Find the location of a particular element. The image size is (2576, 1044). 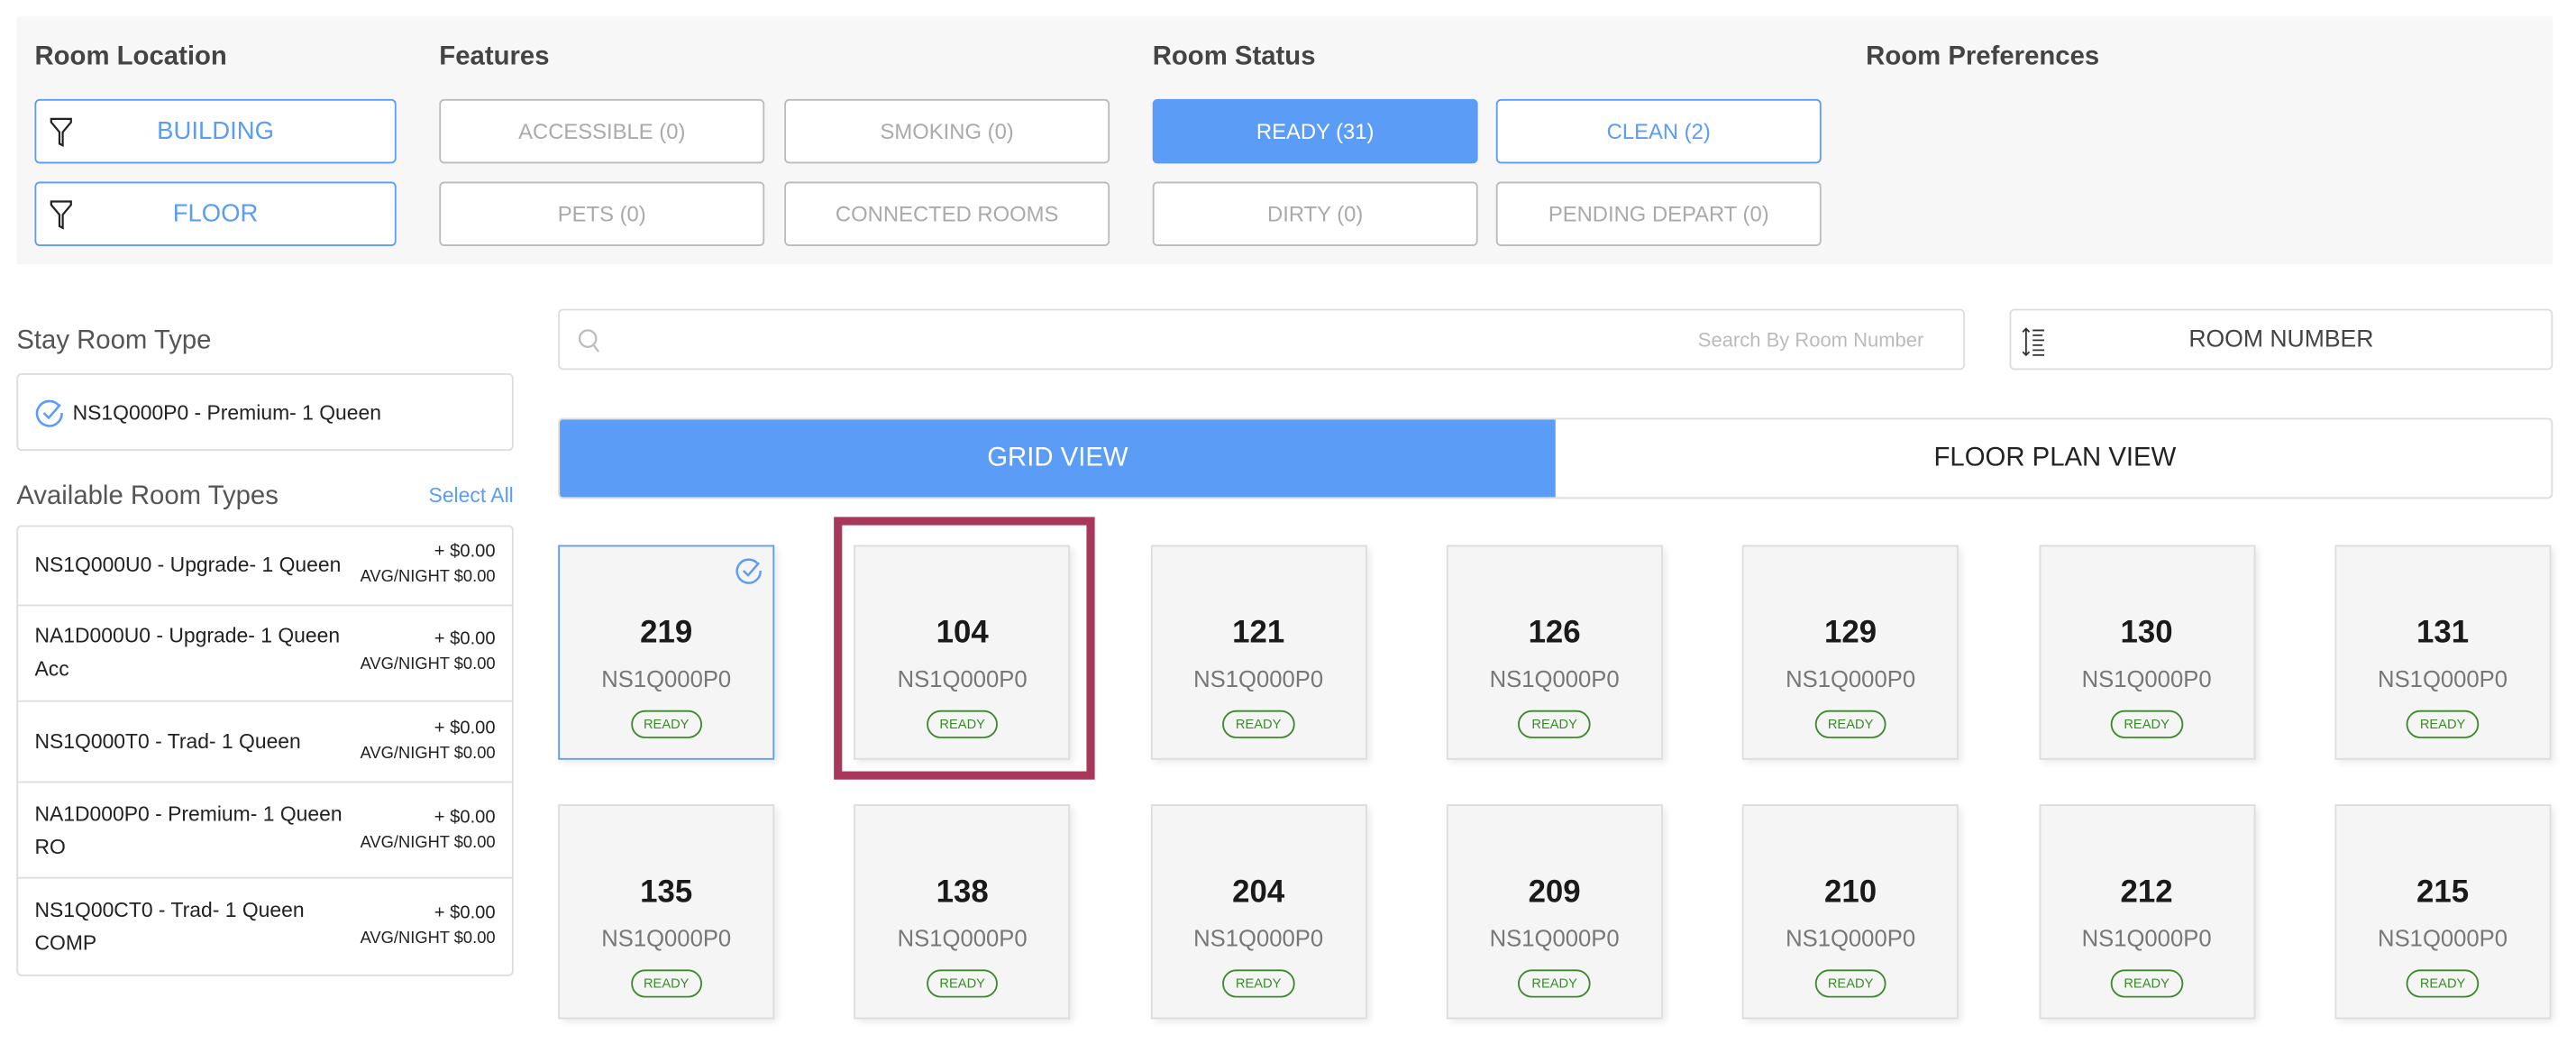

room-card: 135 NS1Q000P0 READY is located at coordinates (666, 912).